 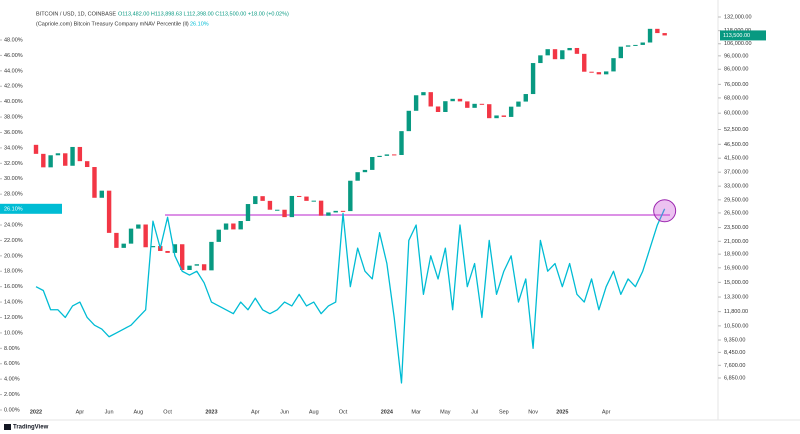 What do you see at coordinates (665, 211) in the screenshot?
I see `highlight-circle` at bounding box center [665, 211].